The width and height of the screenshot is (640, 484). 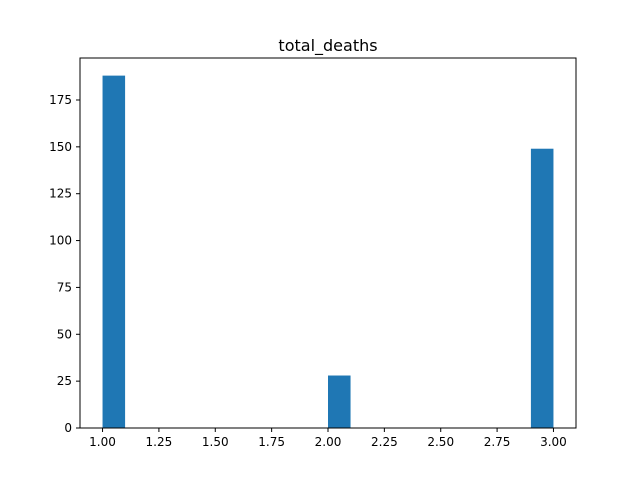 What do you see at coordinates (497, 442) in the screenshot?
I see `x-tick-label: 2.75` at bounding box center [497, 442].